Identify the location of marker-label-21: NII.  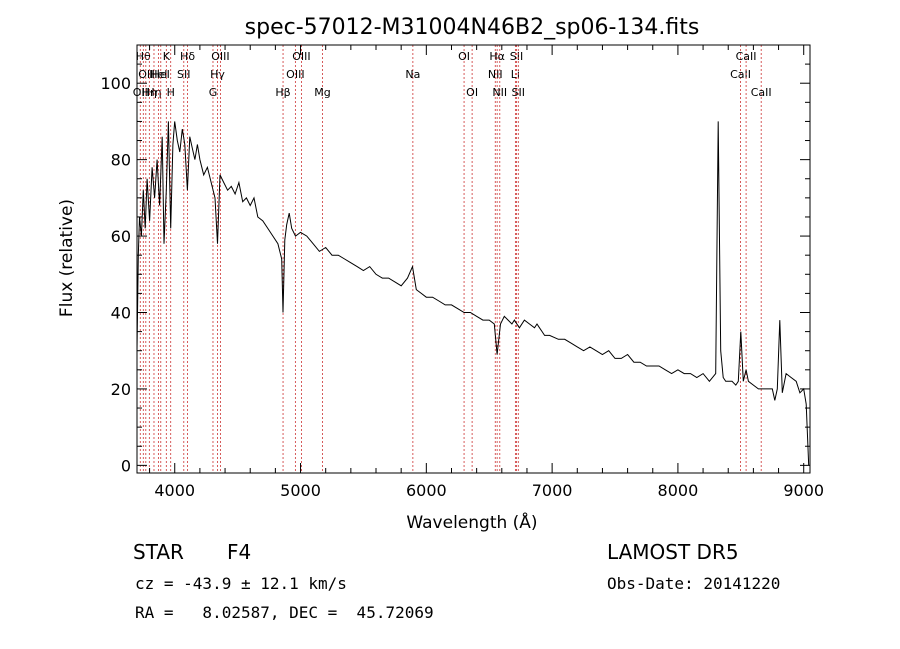
(495, 74).